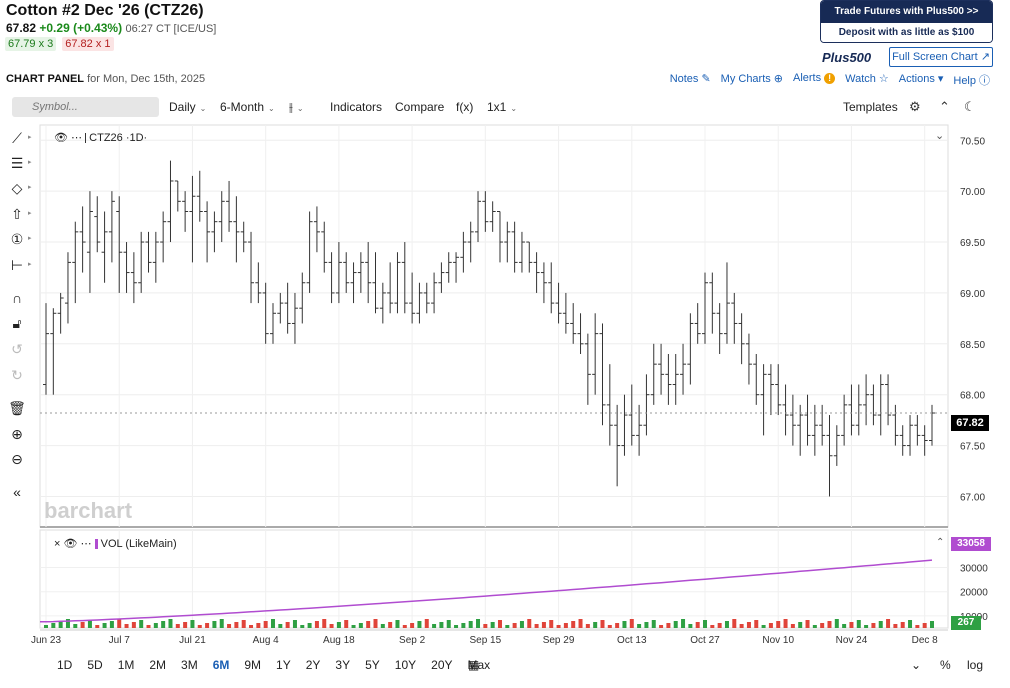  What do you see at coordinates (915, 106) in the screenshot?
I see `gear-icon: ⚙` at bounding box center [915, 106].